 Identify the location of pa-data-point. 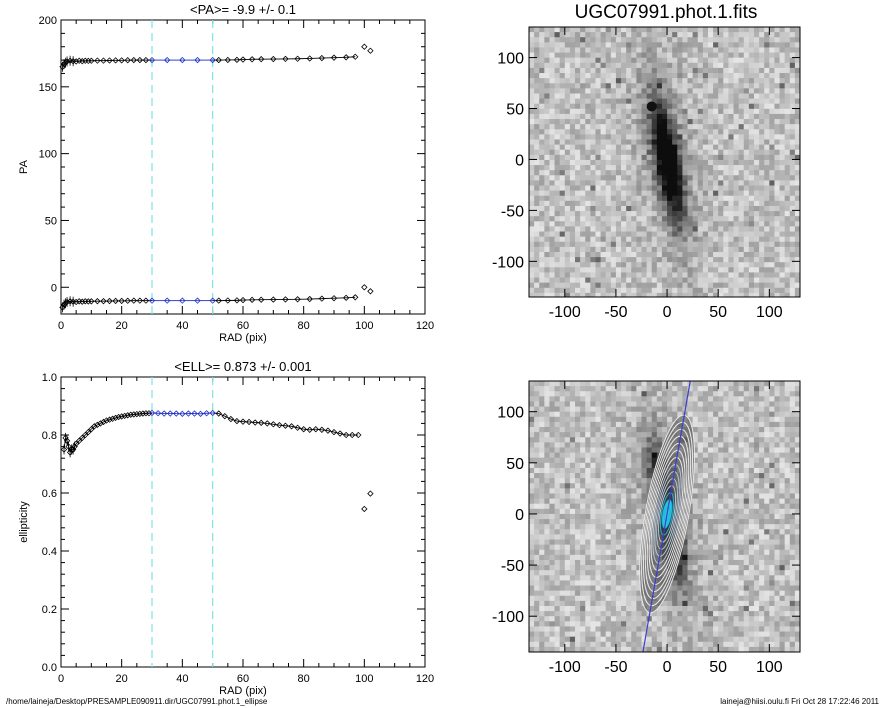
(364, 287).